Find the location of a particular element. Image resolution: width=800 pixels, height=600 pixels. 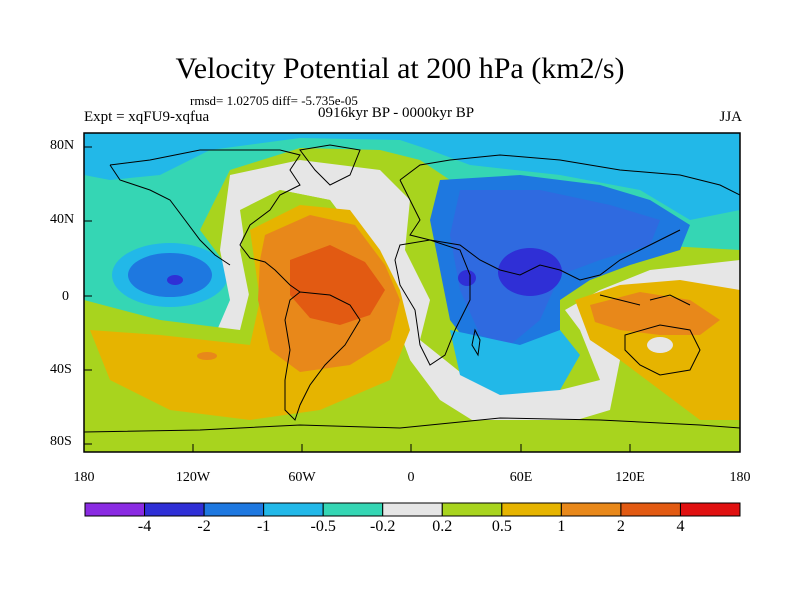

lat-tick-0: 0 is located at coordinates (65, 296).